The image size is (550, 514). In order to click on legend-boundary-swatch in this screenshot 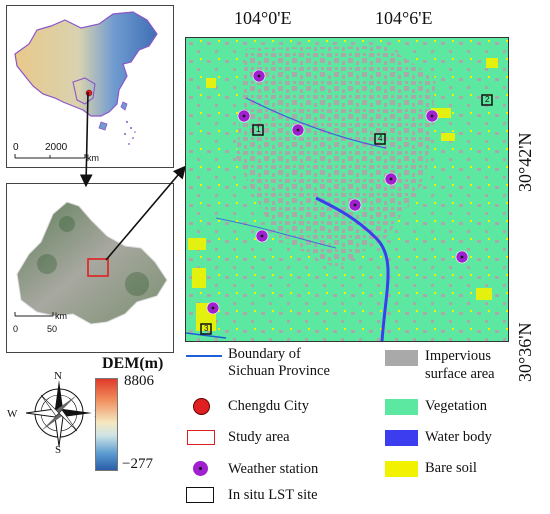, I will do `click(204, 356)`.